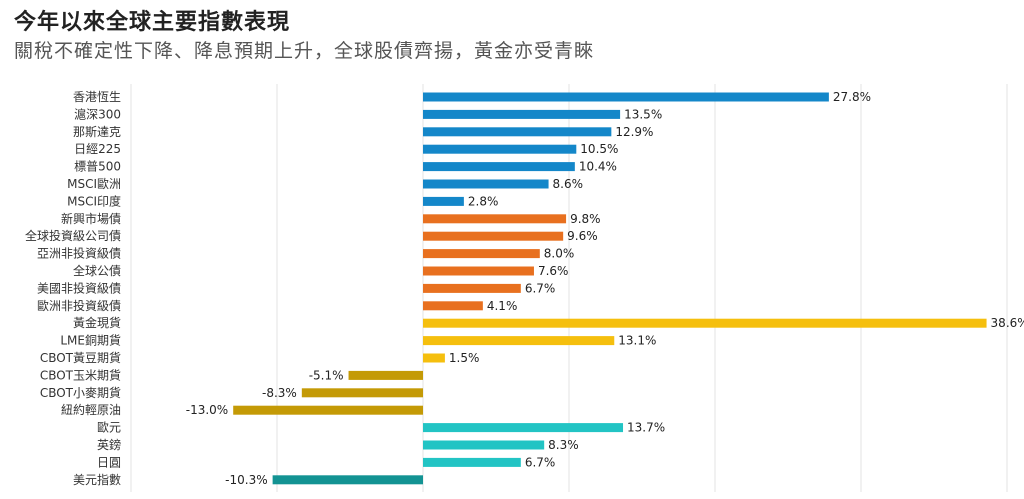 The image size is (1024, 499). I want to click on category-label: 亞洲非投資級債, so click(79, 253).